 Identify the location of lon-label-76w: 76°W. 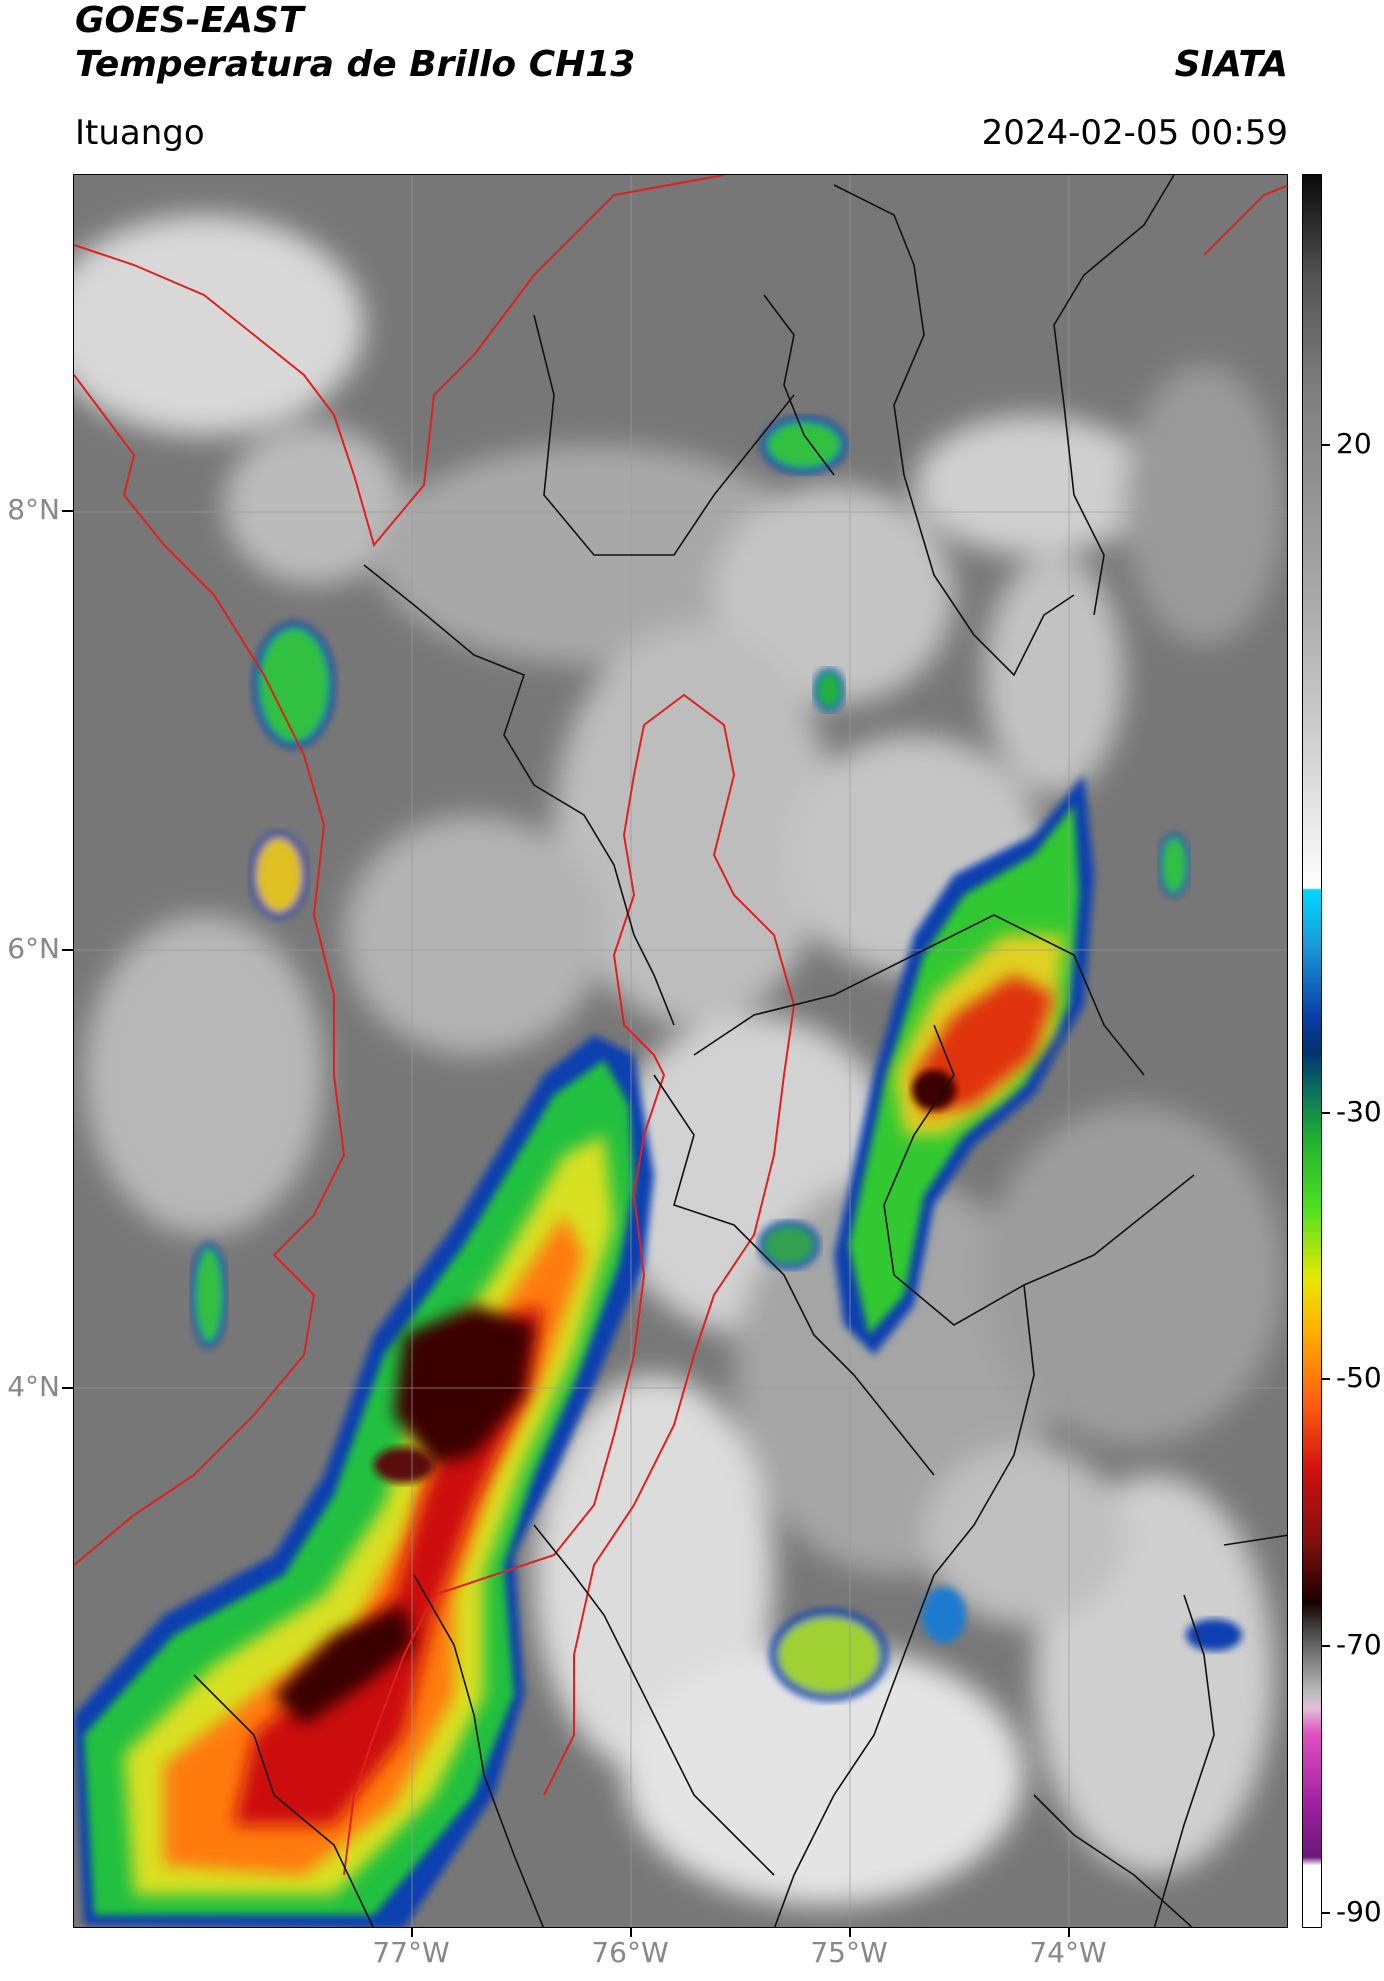
(630, 1952).